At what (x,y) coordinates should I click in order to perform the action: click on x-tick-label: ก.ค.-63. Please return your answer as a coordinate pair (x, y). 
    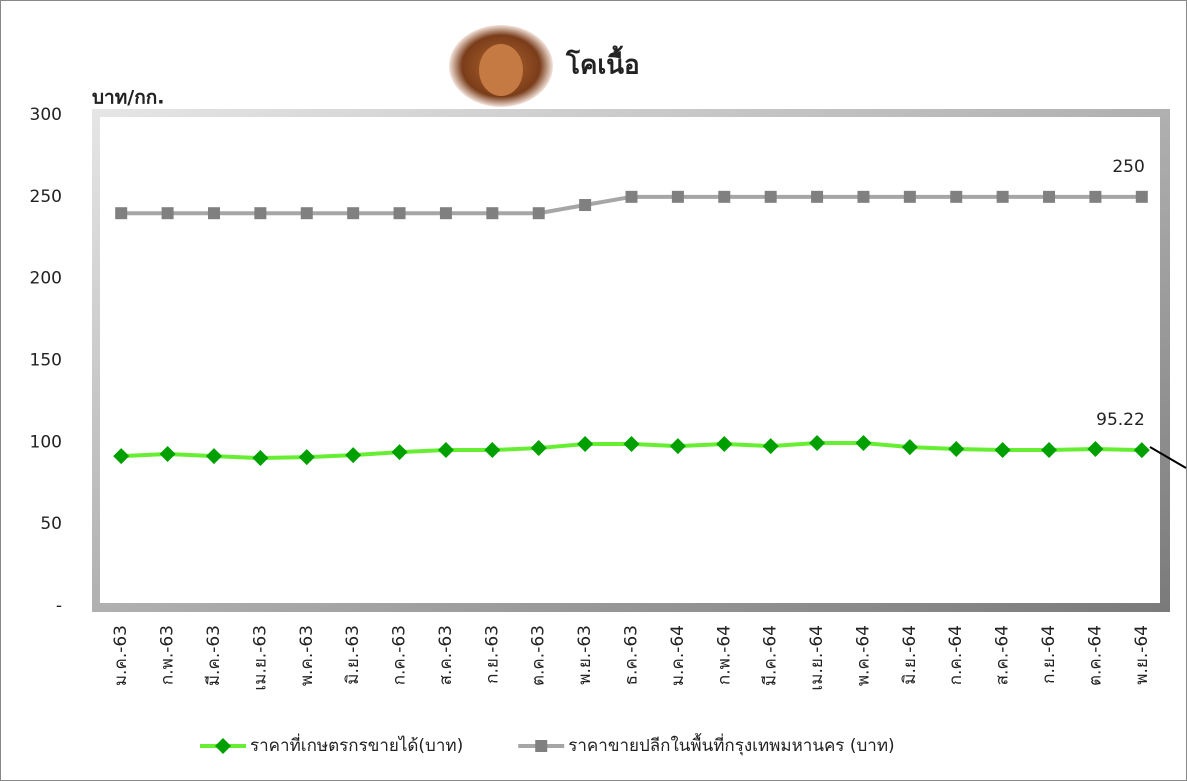
    Looking at the image, I should click on (400, 655).